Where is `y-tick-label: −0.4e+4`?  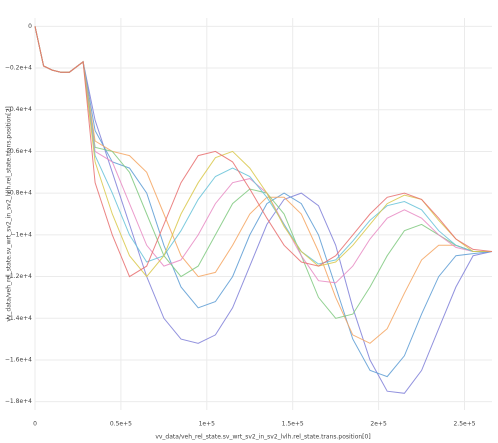
y-tick-label: −0.4e+4 is located at coordinates (18, 109).